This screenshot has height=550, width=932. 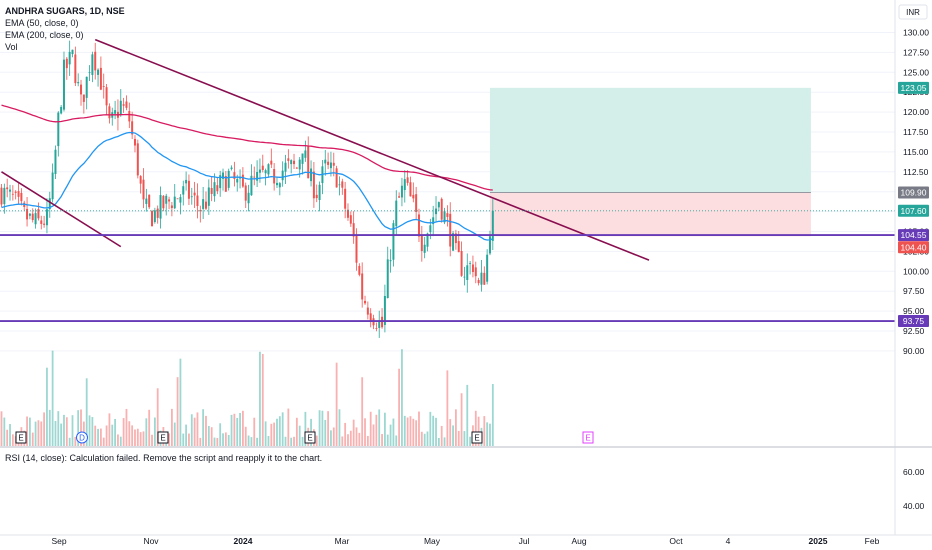 What do you see at coordinates (676, 541) in the screenshot?
I see `x-tick-label: Oct` at bounding box center [676, 541].